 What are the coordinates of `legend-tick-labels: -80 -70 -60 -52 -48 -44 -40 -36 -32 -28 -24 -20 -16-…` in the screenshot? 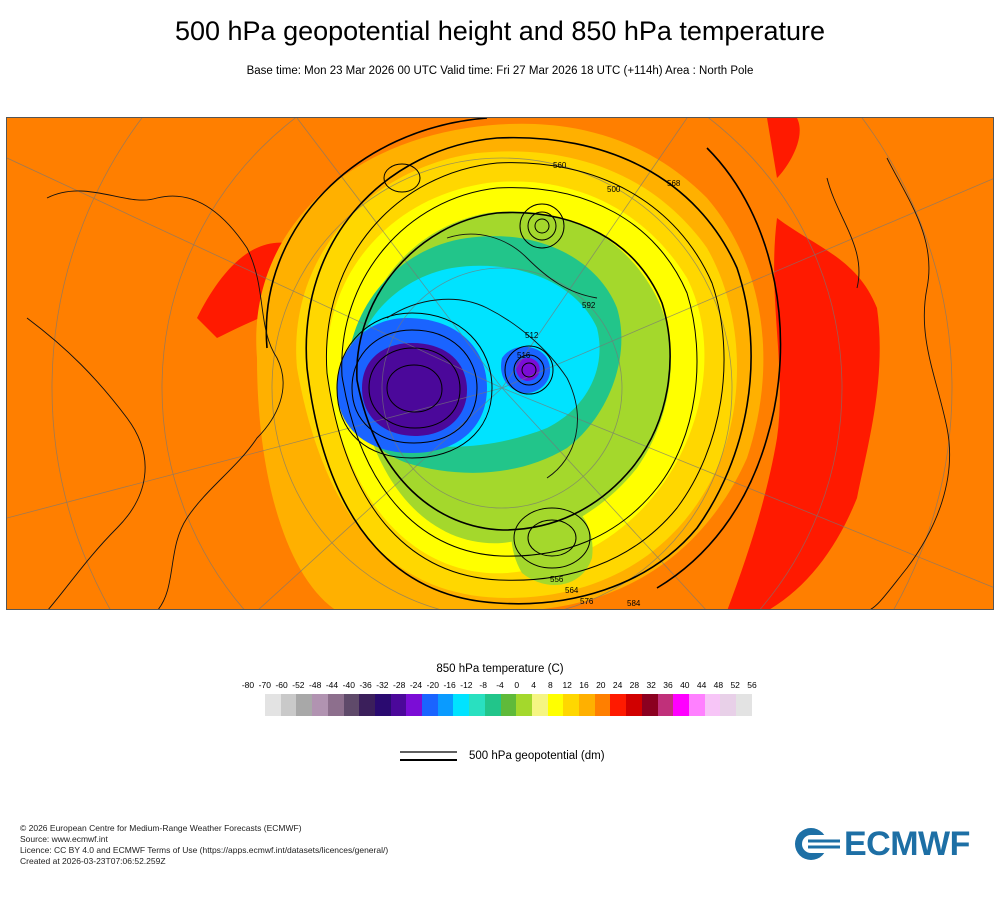 It's located at (498, 687).